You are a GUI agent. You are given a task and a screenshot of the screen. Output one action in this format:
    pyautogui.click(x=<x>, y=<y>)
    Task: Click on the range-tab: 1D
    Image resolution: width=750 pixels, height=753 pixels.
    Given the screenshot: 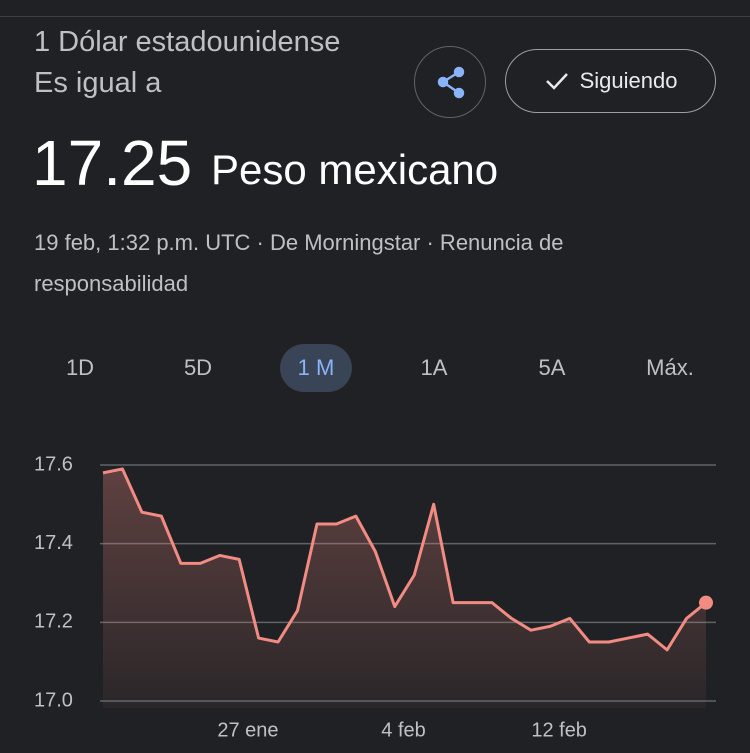 What is the action you would take?
    pyautogui.click(x=80, y=367)
    